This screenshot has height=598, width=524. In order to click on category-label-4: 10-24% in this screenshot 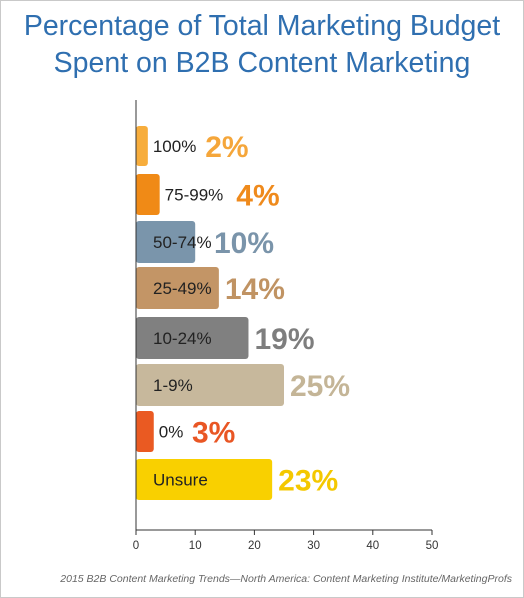, I will do `click(182, 338)`.